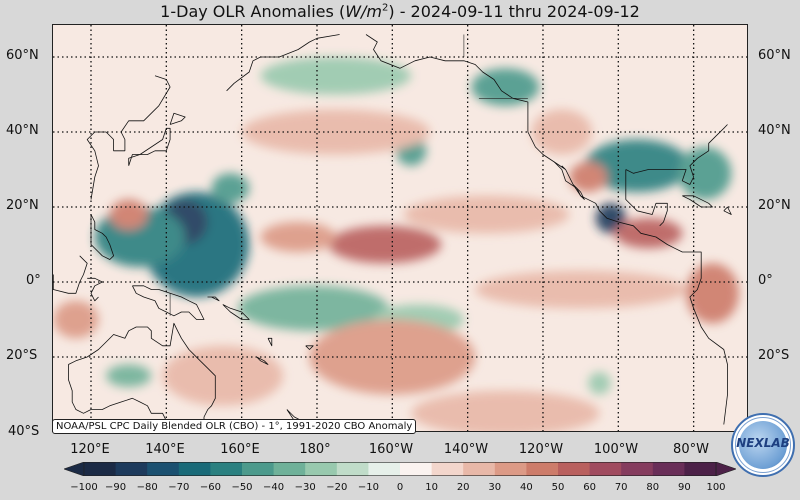 This screenshot has width=800, height=500. Describe the element at coordinates (315, 449) in the screenshot. I see `lon-label-180: 180°` at that location.